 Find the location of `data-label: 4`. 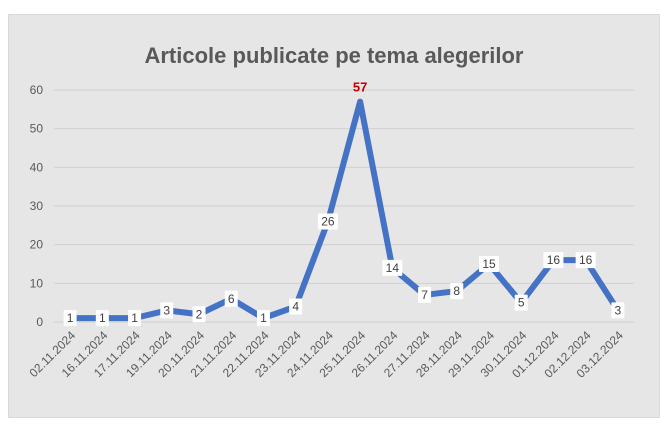

data-label: 4 is located at coordinates (295, 307).